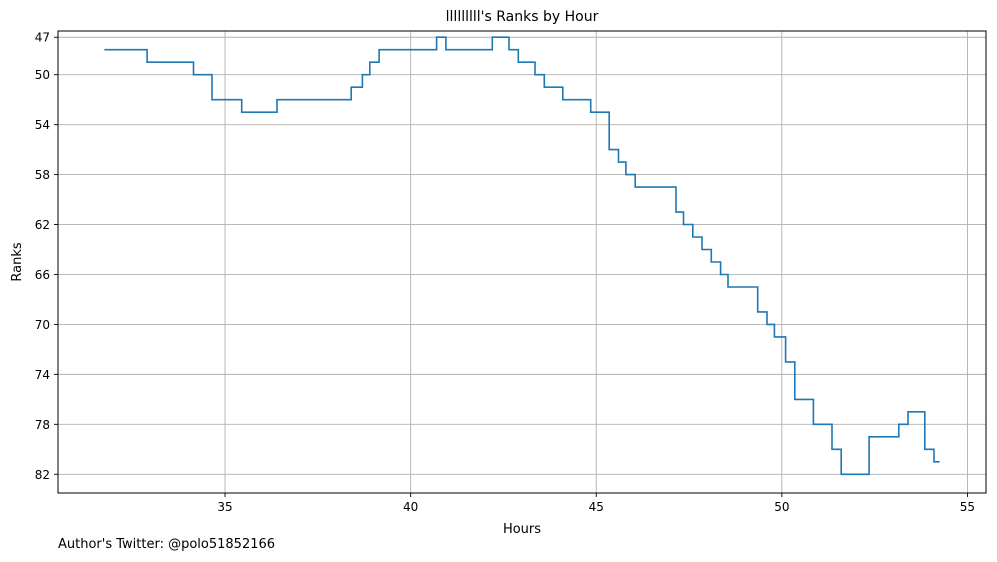 The image size is (997, 562). Describe the element at coordinates (42, 375) in the screenshot. I see `y-tick-label: 74` at that location.